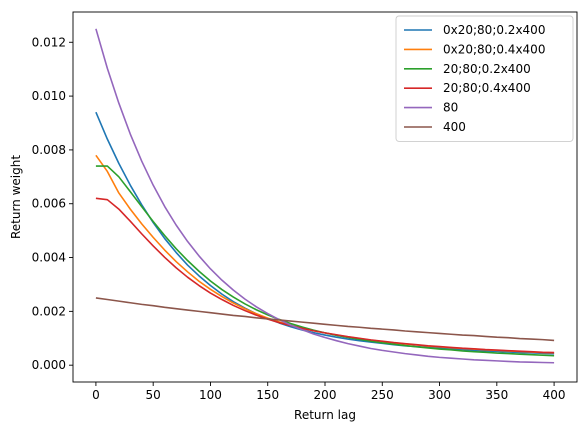  What do you see at coordinates (487, 88) in the screenshot?
I see `legend-label-4: 20;80;0.4x400` at bounding box center [487, 88].